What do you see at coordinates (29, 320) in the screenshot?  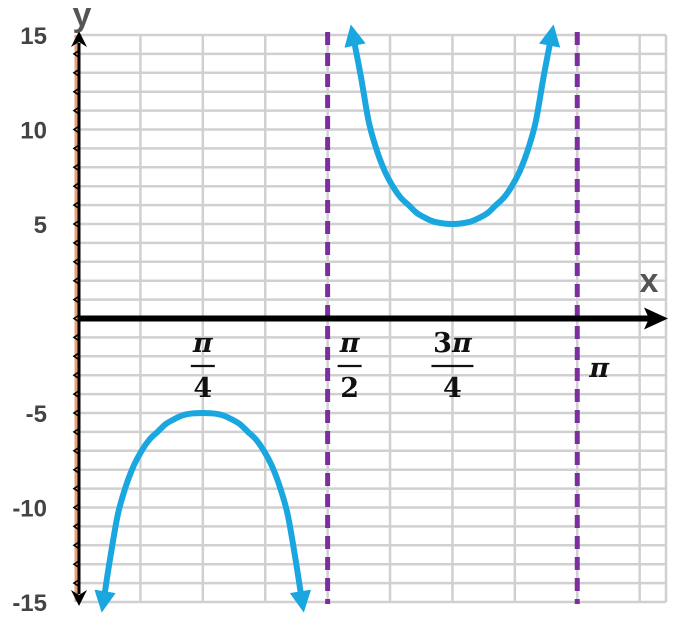 I see `y-tick-labels: 15 10 5 -5 -10 -15` at bounding box center [29, 320].